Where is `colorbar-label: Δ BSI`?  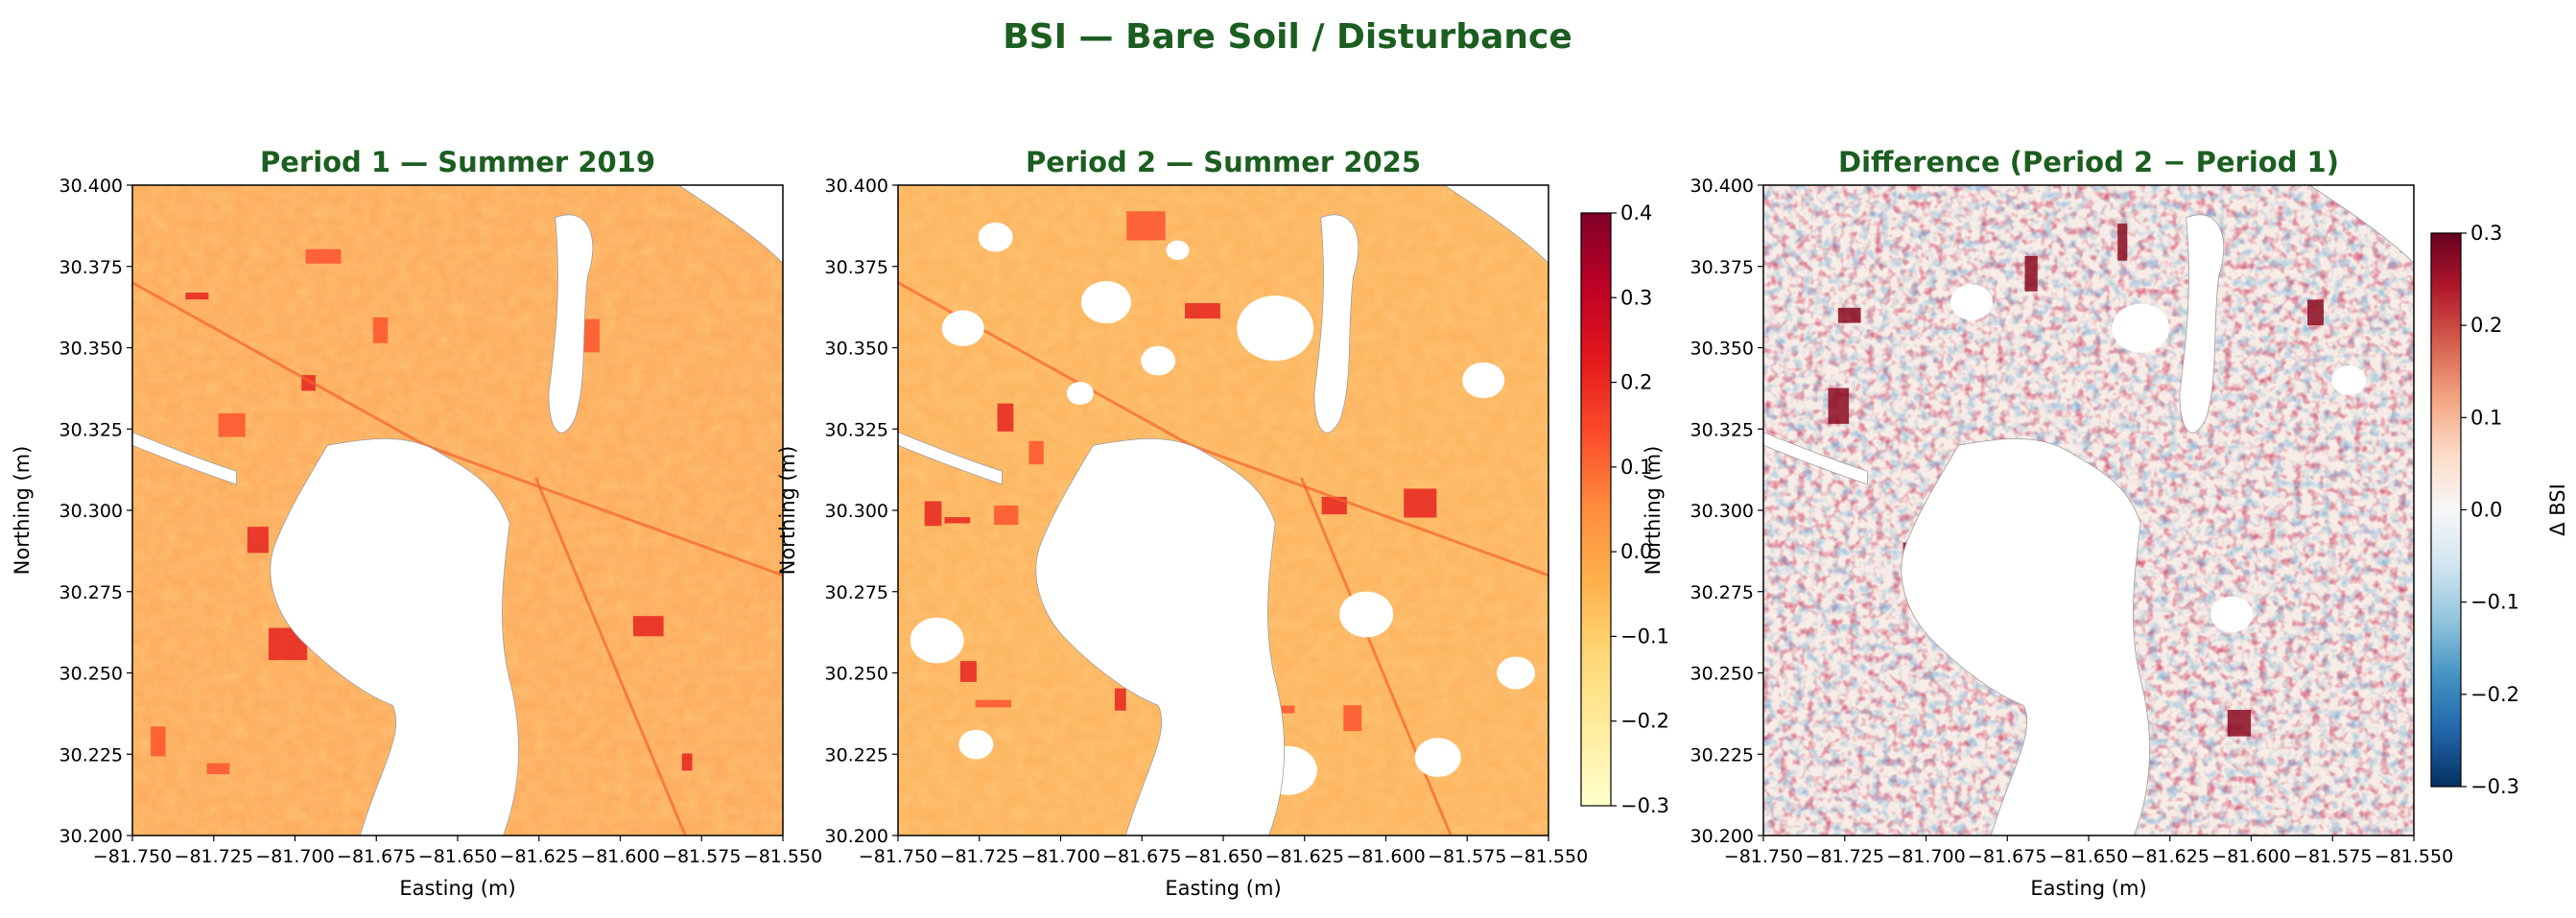
colorbar-label: Δ BSI is located at coordinates (2557, 510).